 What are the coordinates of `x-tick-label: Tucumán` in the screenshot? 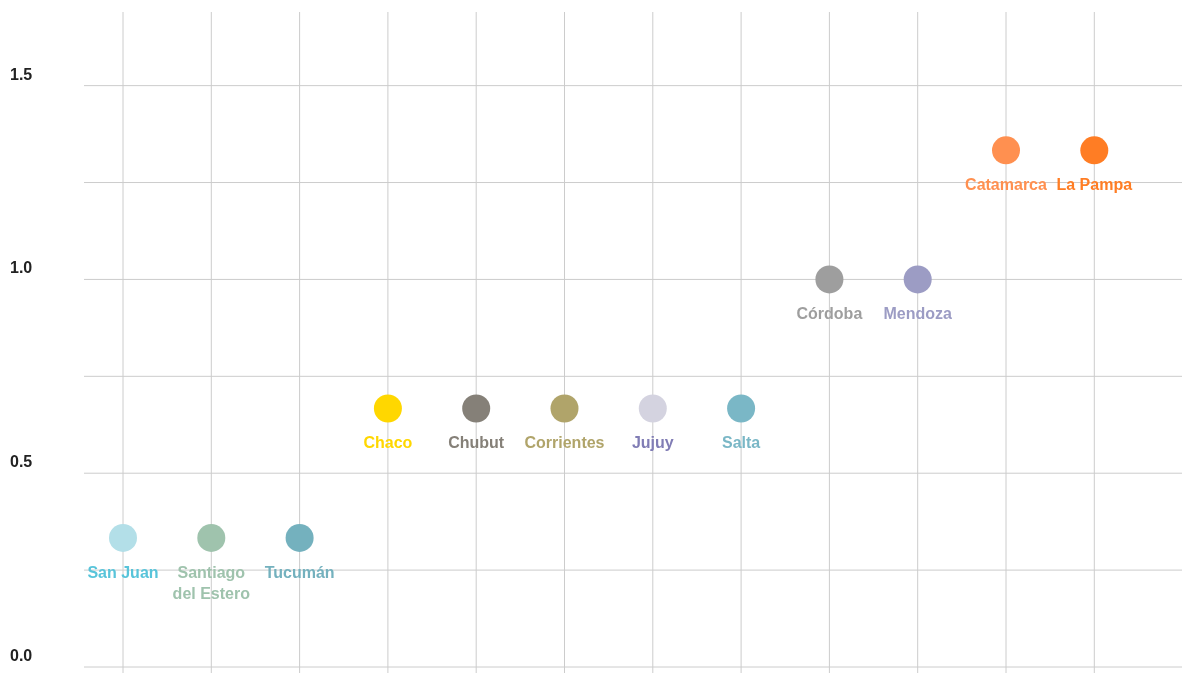 It's located at (299, 572).